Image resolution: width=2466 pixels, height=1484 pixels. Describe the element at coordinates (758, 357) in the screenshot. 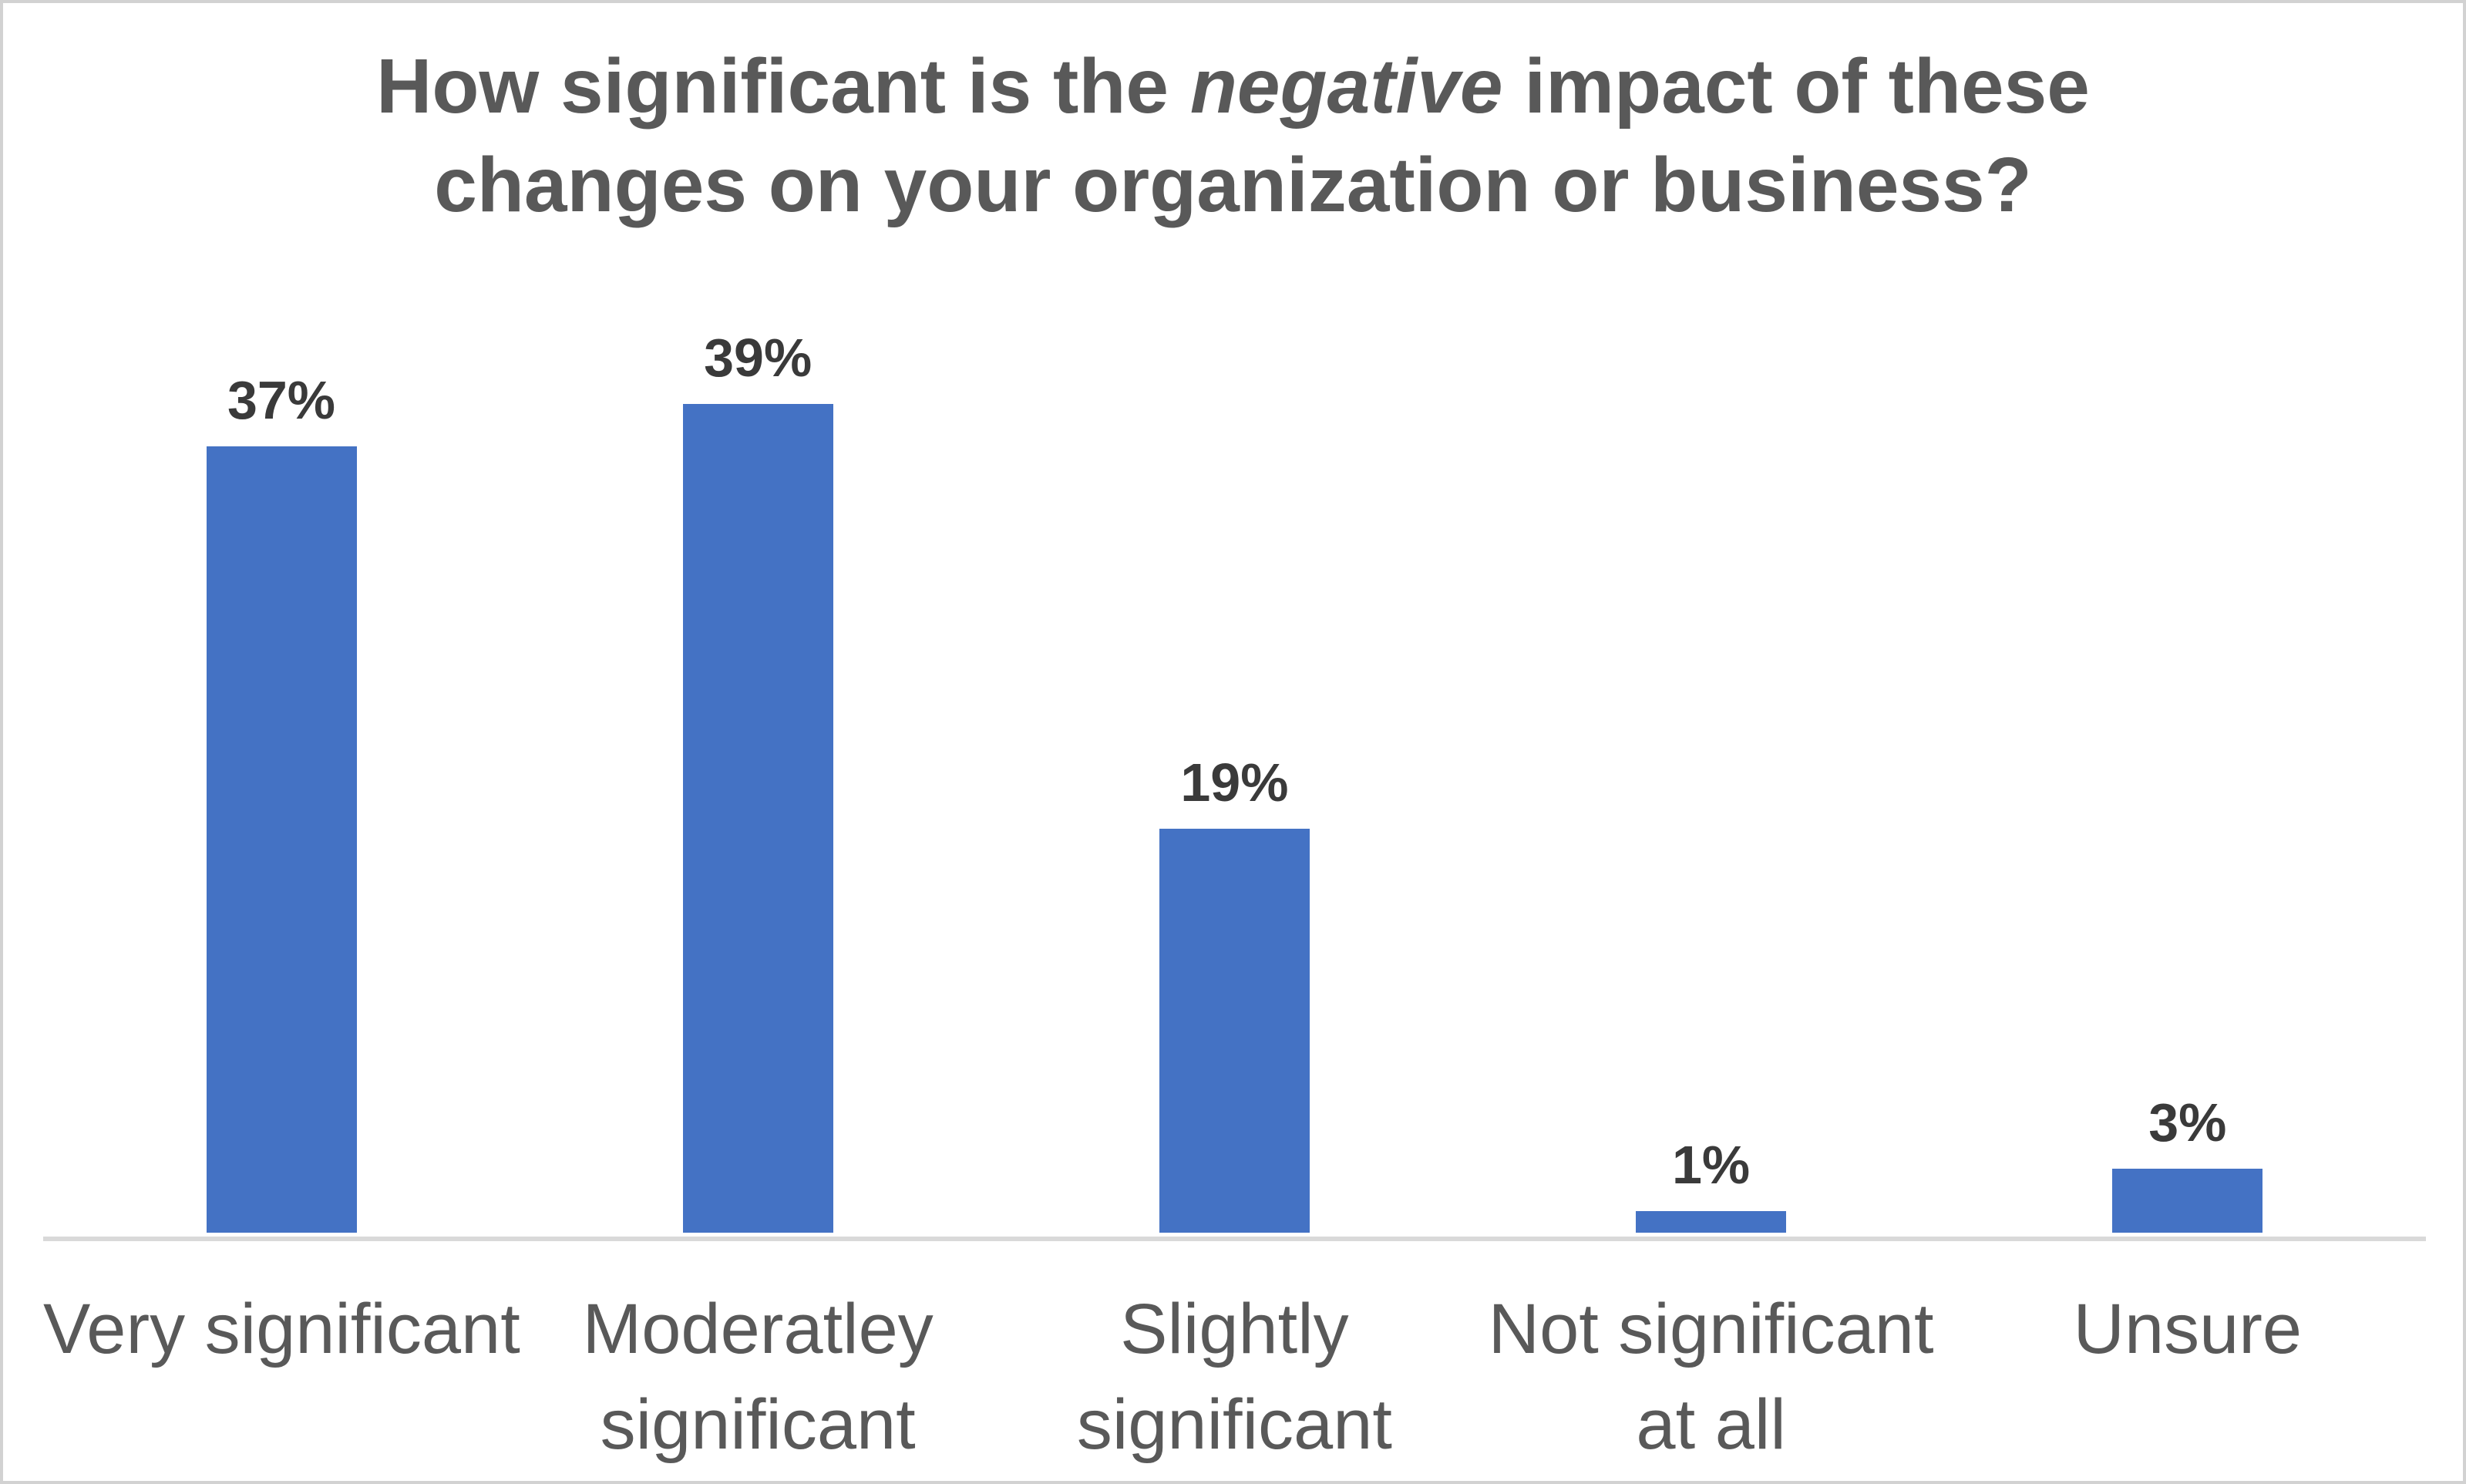

I see `value-label: 39%` at that location.